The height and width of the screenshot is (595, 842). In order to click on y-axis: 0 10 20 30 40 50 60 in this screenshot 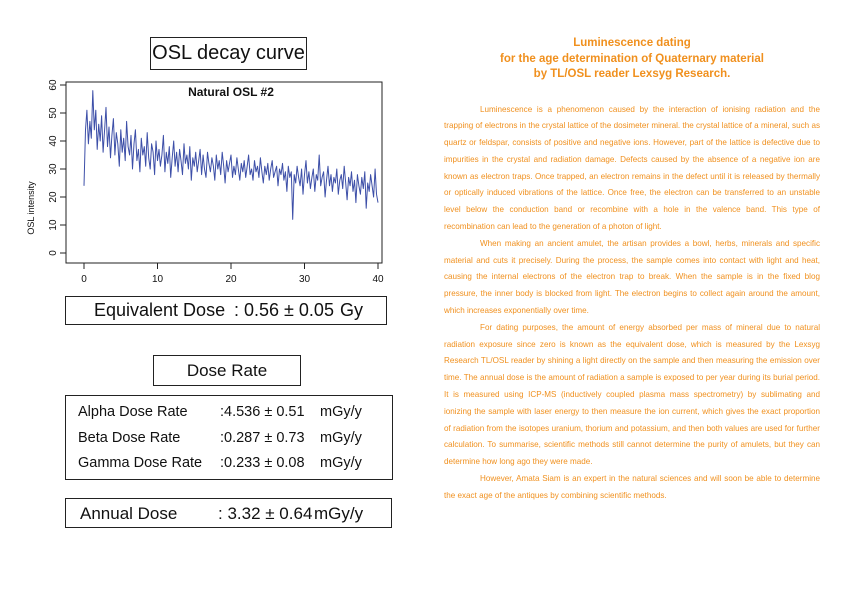, I will do `click(57, 167)`.